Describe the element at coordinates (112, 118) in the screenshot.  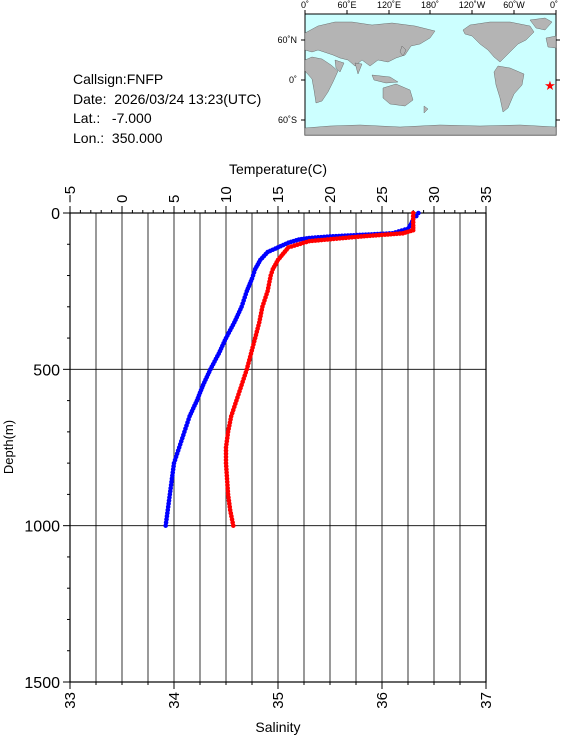
I see `lat-text: Lat.: -7.000` at that location.